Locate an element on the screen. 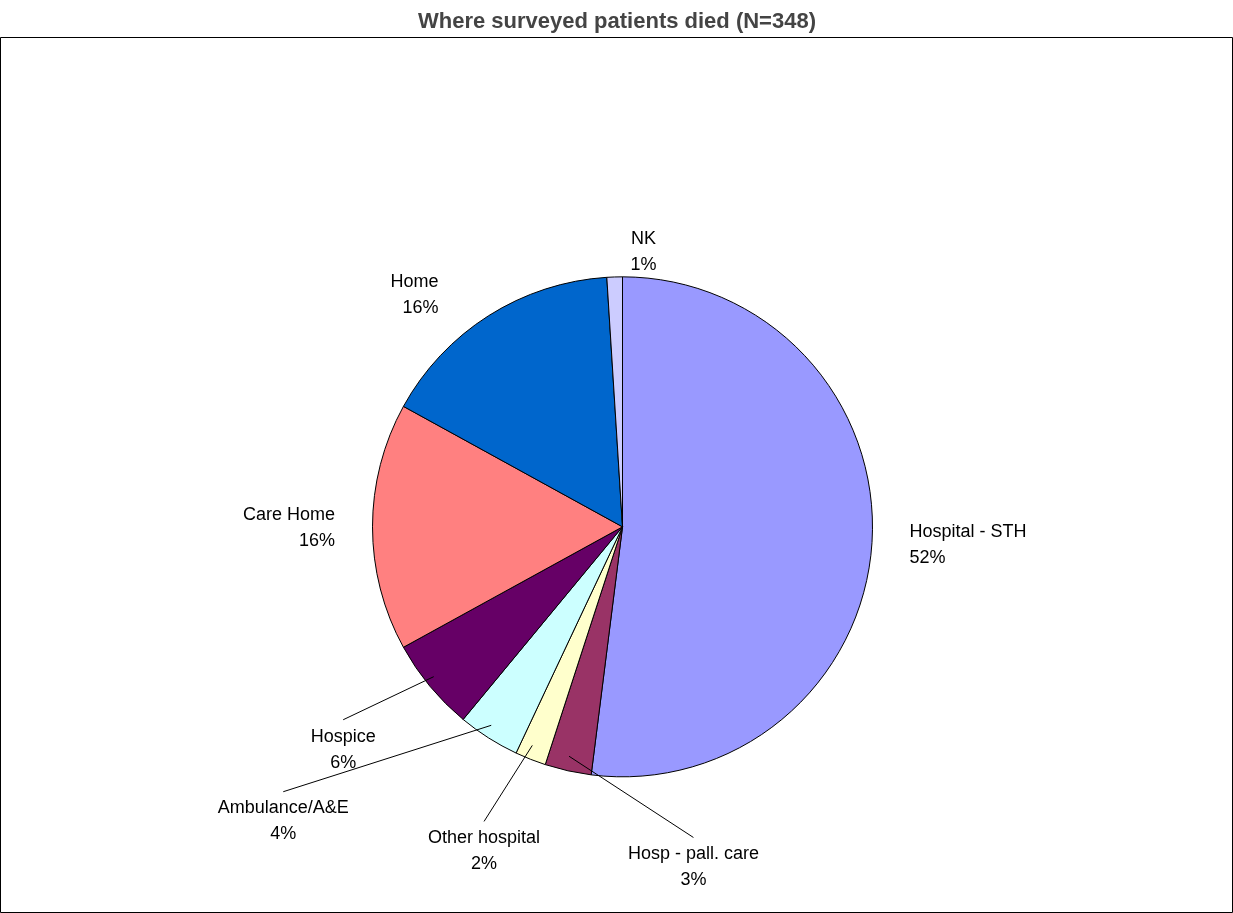 The height and width of the screenshot is (913, 1233). data-label: 2% is located at coordinates (484, 863).